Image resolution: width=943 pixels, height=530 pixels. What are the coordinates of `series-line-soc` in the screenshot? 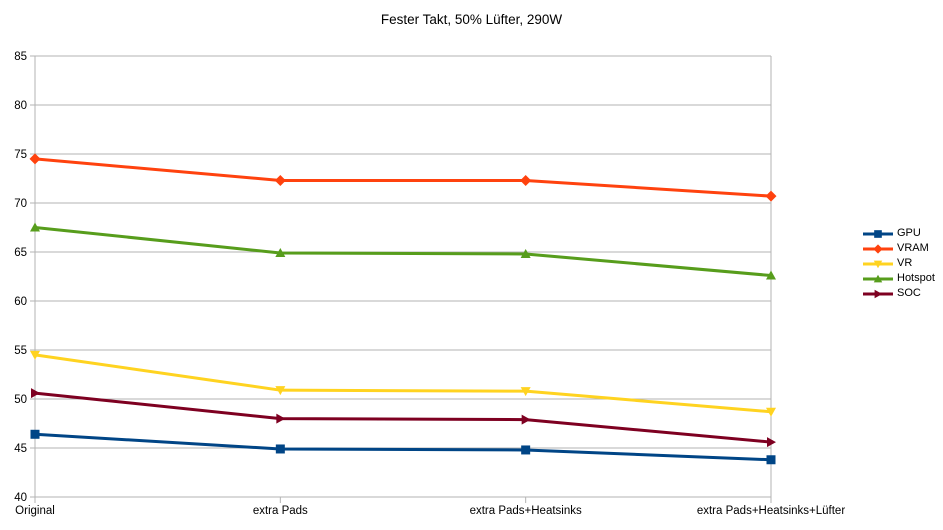 It's located at (403, 417).